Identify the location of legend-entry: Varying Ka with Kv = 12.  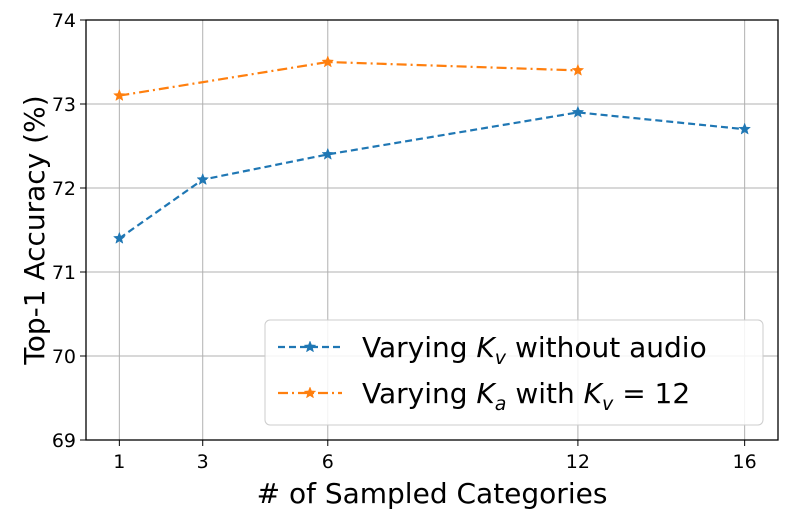
(484, 396).